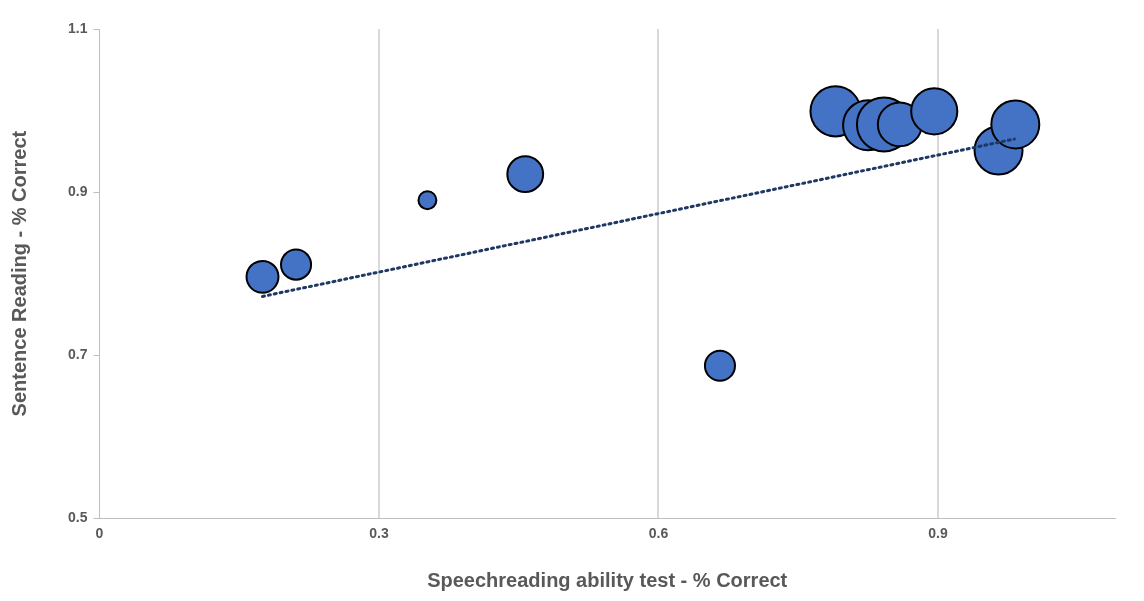 Image resolution: width=1144 pixels, height=601 pixels. What do you see at coordinates (658, 533) in the screenshot?
I see `x-tick-label: 0.6` at bounding box center [658, 533].